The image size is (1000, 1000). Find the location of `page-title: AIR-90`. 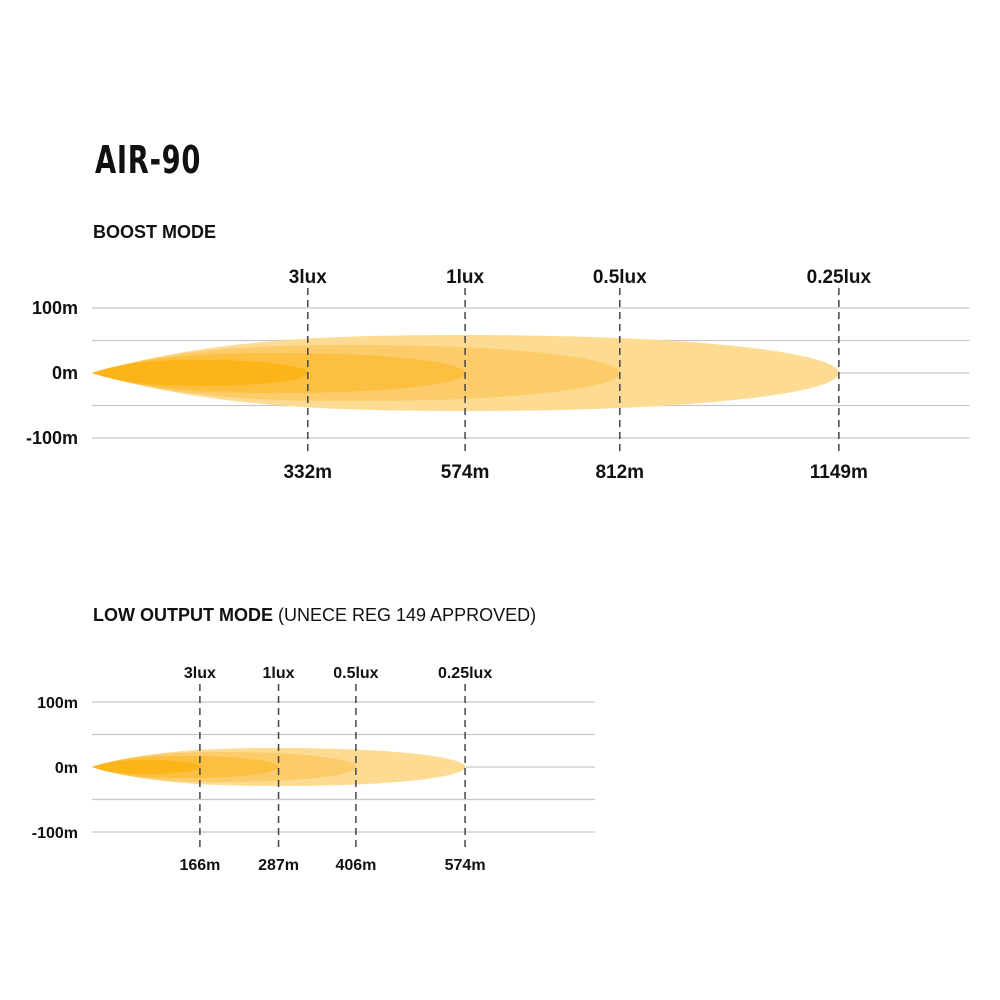

page-title: AIR-90 is located at coordinates (148, 160).